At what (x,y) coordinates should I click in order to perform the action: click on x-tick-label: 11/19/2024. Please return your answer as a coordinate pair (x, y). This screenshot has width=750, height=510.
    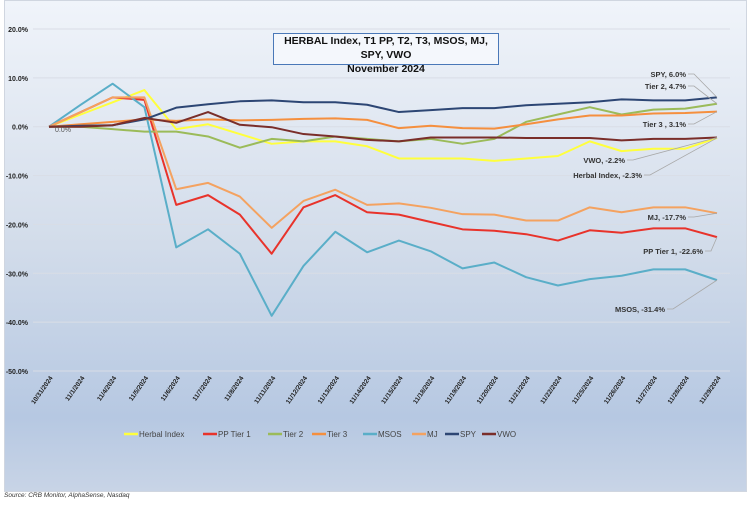
    Looking at the image, I should click on (456, 390).